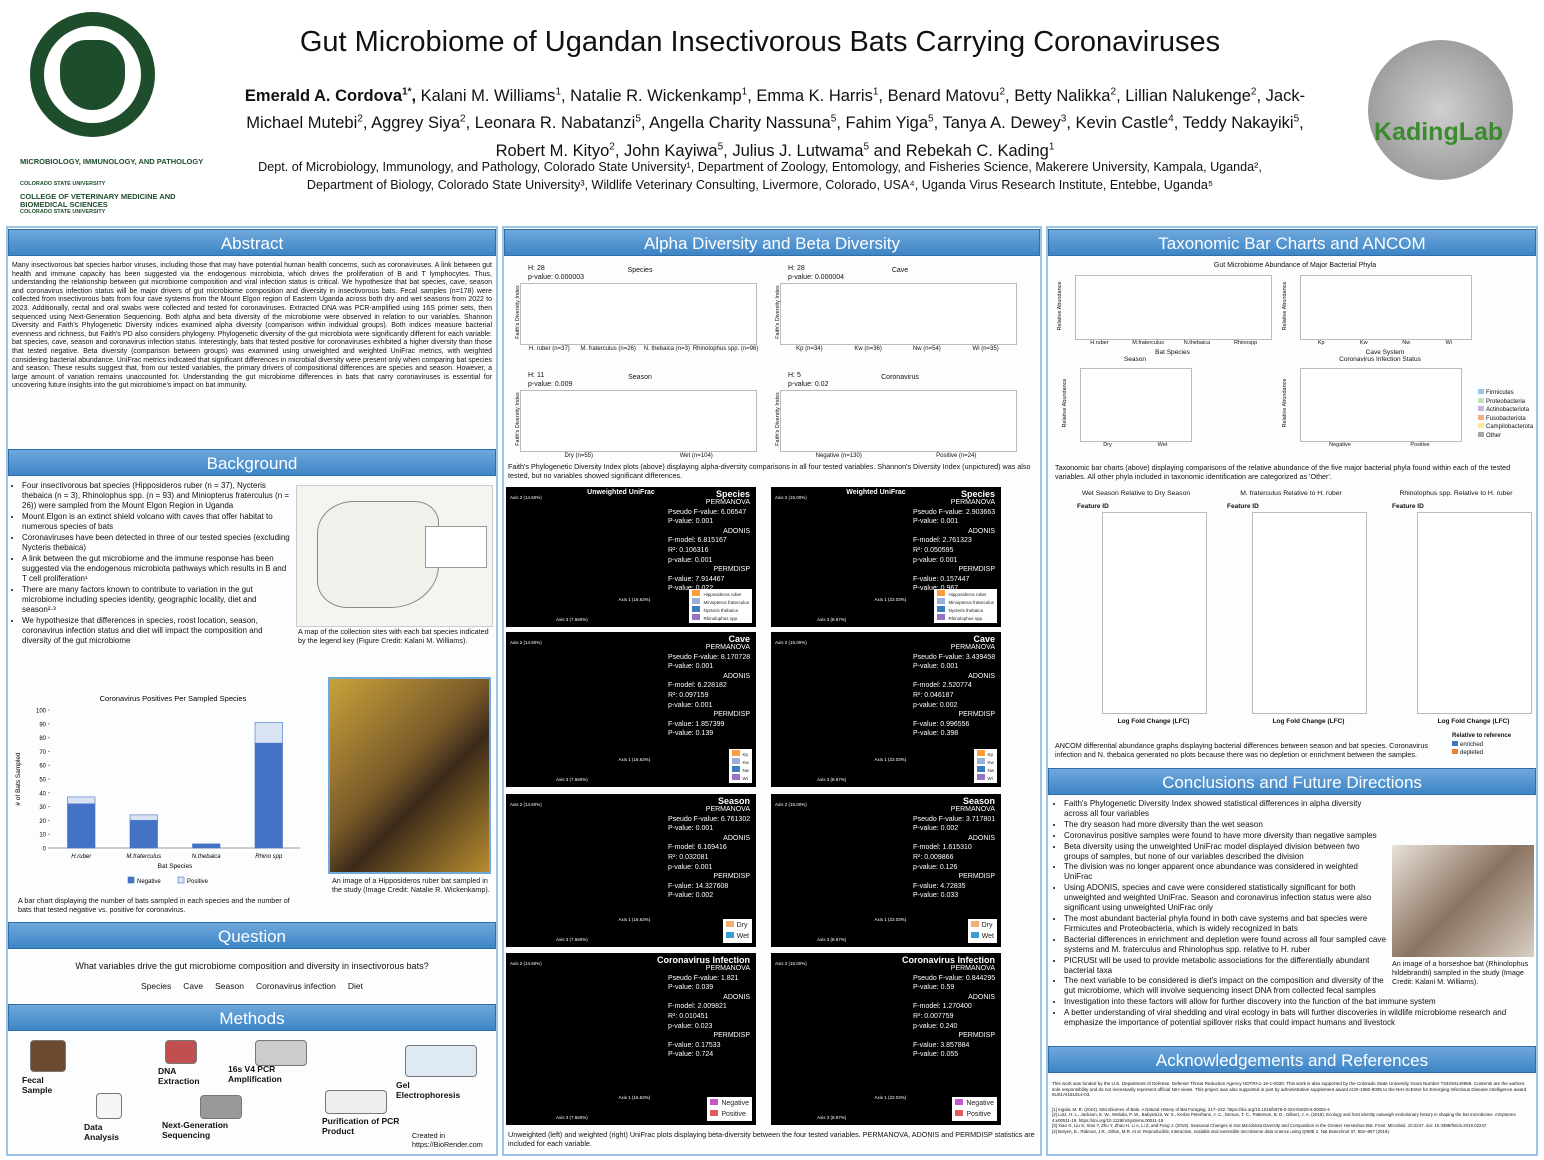 The image size is (1544, 1160). What do you see at coordinates (42, 781) in the screenshot?
I see `y-tick-label: 50` at bounding box center [42, 781].